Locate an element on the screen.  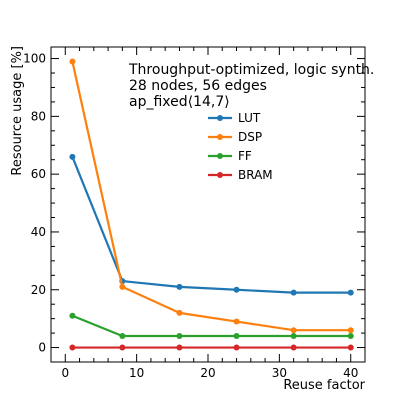
legend-label: FF is located at coordinates (245, 156).